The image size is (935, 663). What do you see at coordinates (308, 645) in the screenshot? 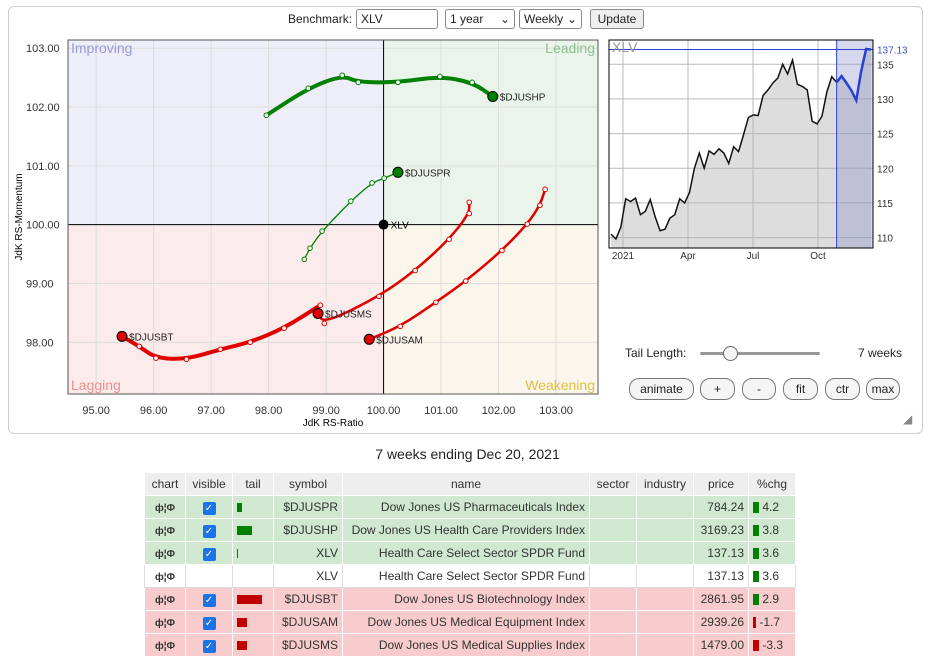
I see `symbol-cell: $DJUSMS` at bounding box center [308, 645].